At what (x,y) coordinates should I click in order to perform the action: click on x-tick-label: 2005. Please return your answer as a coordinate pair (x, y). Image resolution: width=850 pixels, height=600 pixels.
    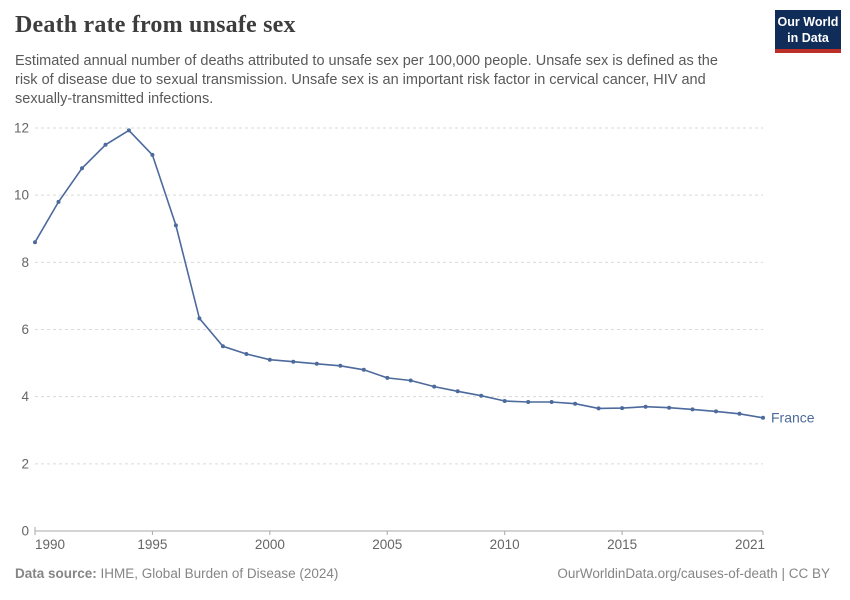
    Looking at the image, I should click on (387, 544).